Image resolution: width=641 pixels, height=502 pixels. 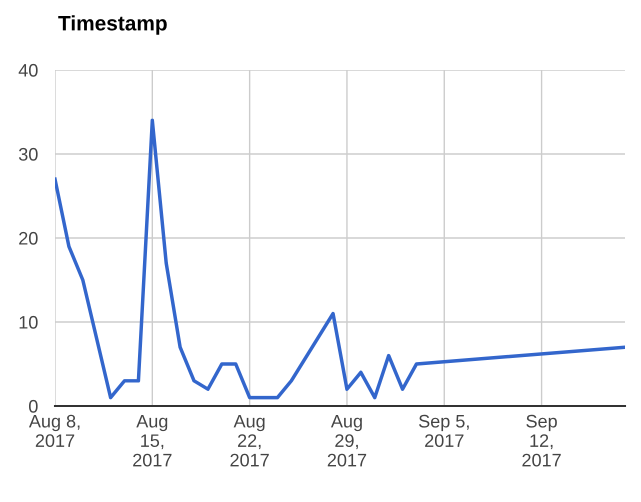 I want to click on y-tick-label: 30, so click(x=28, y=154).